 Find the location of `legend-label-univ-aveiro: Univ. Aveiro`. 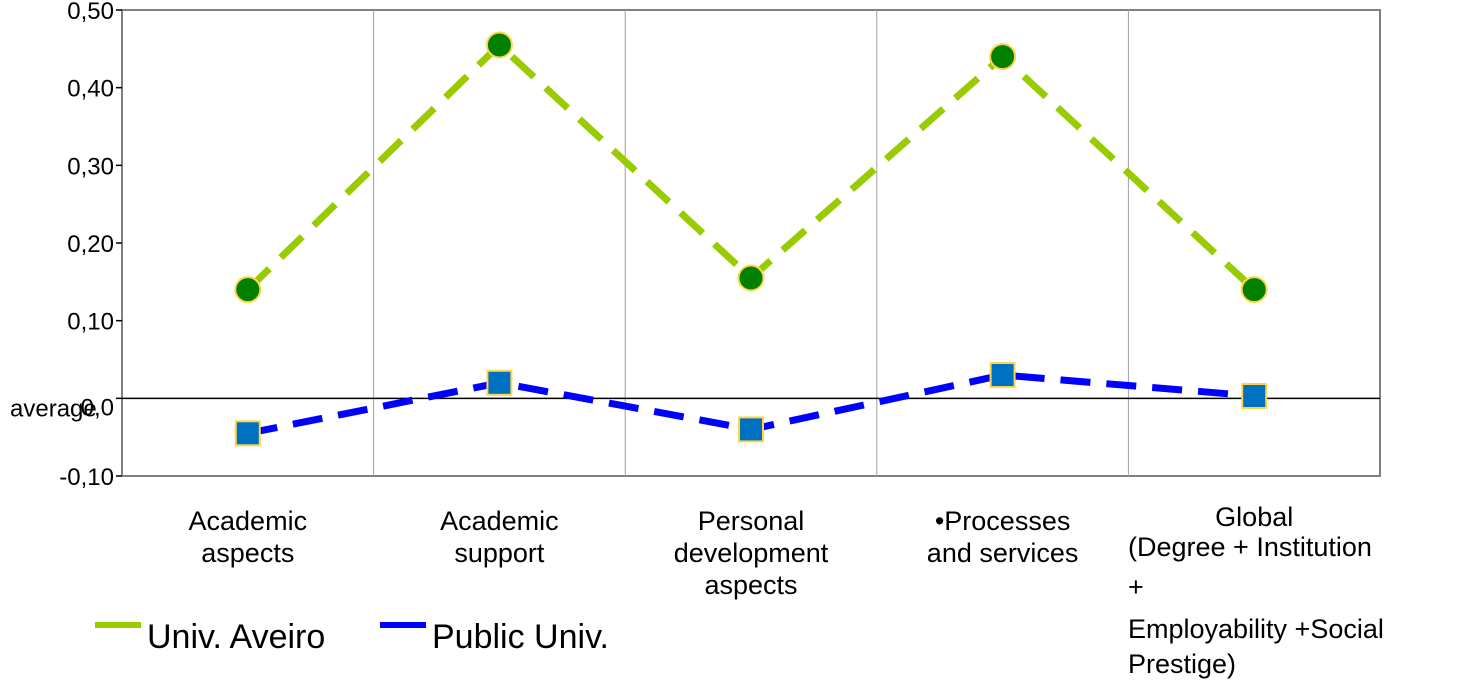

legend-label-univ-aveiro: Univ. Aveiro is located at coordinates (236, 637).